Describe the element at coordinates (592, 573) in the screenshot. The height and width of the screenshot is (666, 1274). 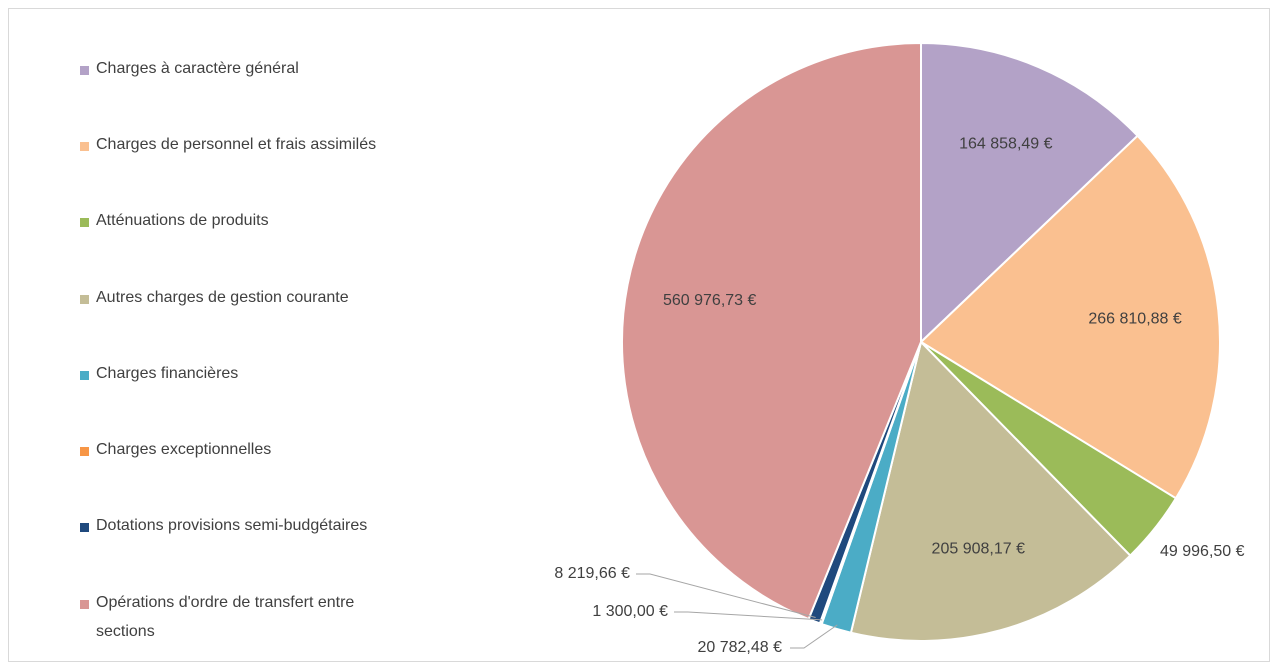
I see `data-label: 8 219,66 €` at that location.